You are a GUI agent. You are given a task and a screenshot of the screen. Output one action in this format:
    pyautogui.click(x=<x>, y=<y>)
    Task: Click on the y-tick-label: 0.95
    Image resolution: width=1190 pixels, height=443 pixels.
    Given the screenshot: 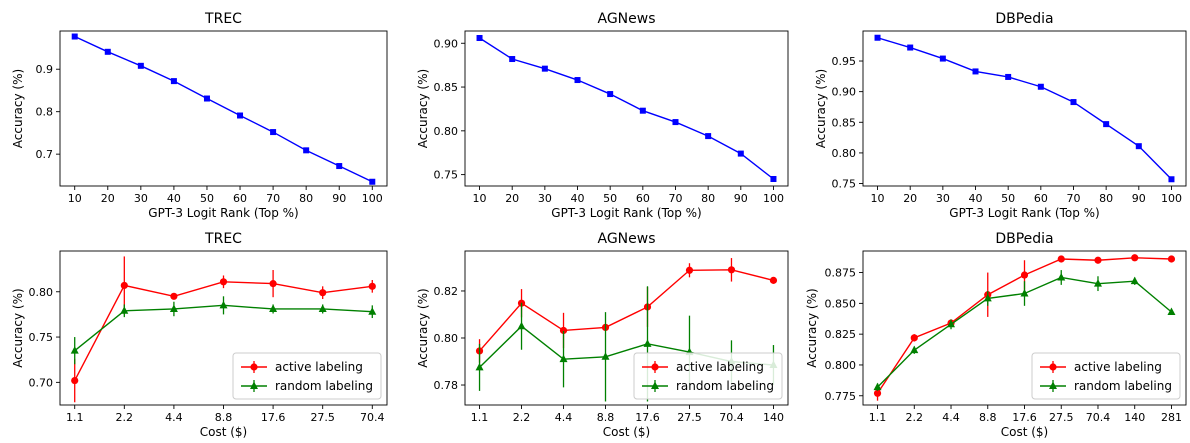 What is the action you would take?
    pyautogui.click(x=844, y=61)
    